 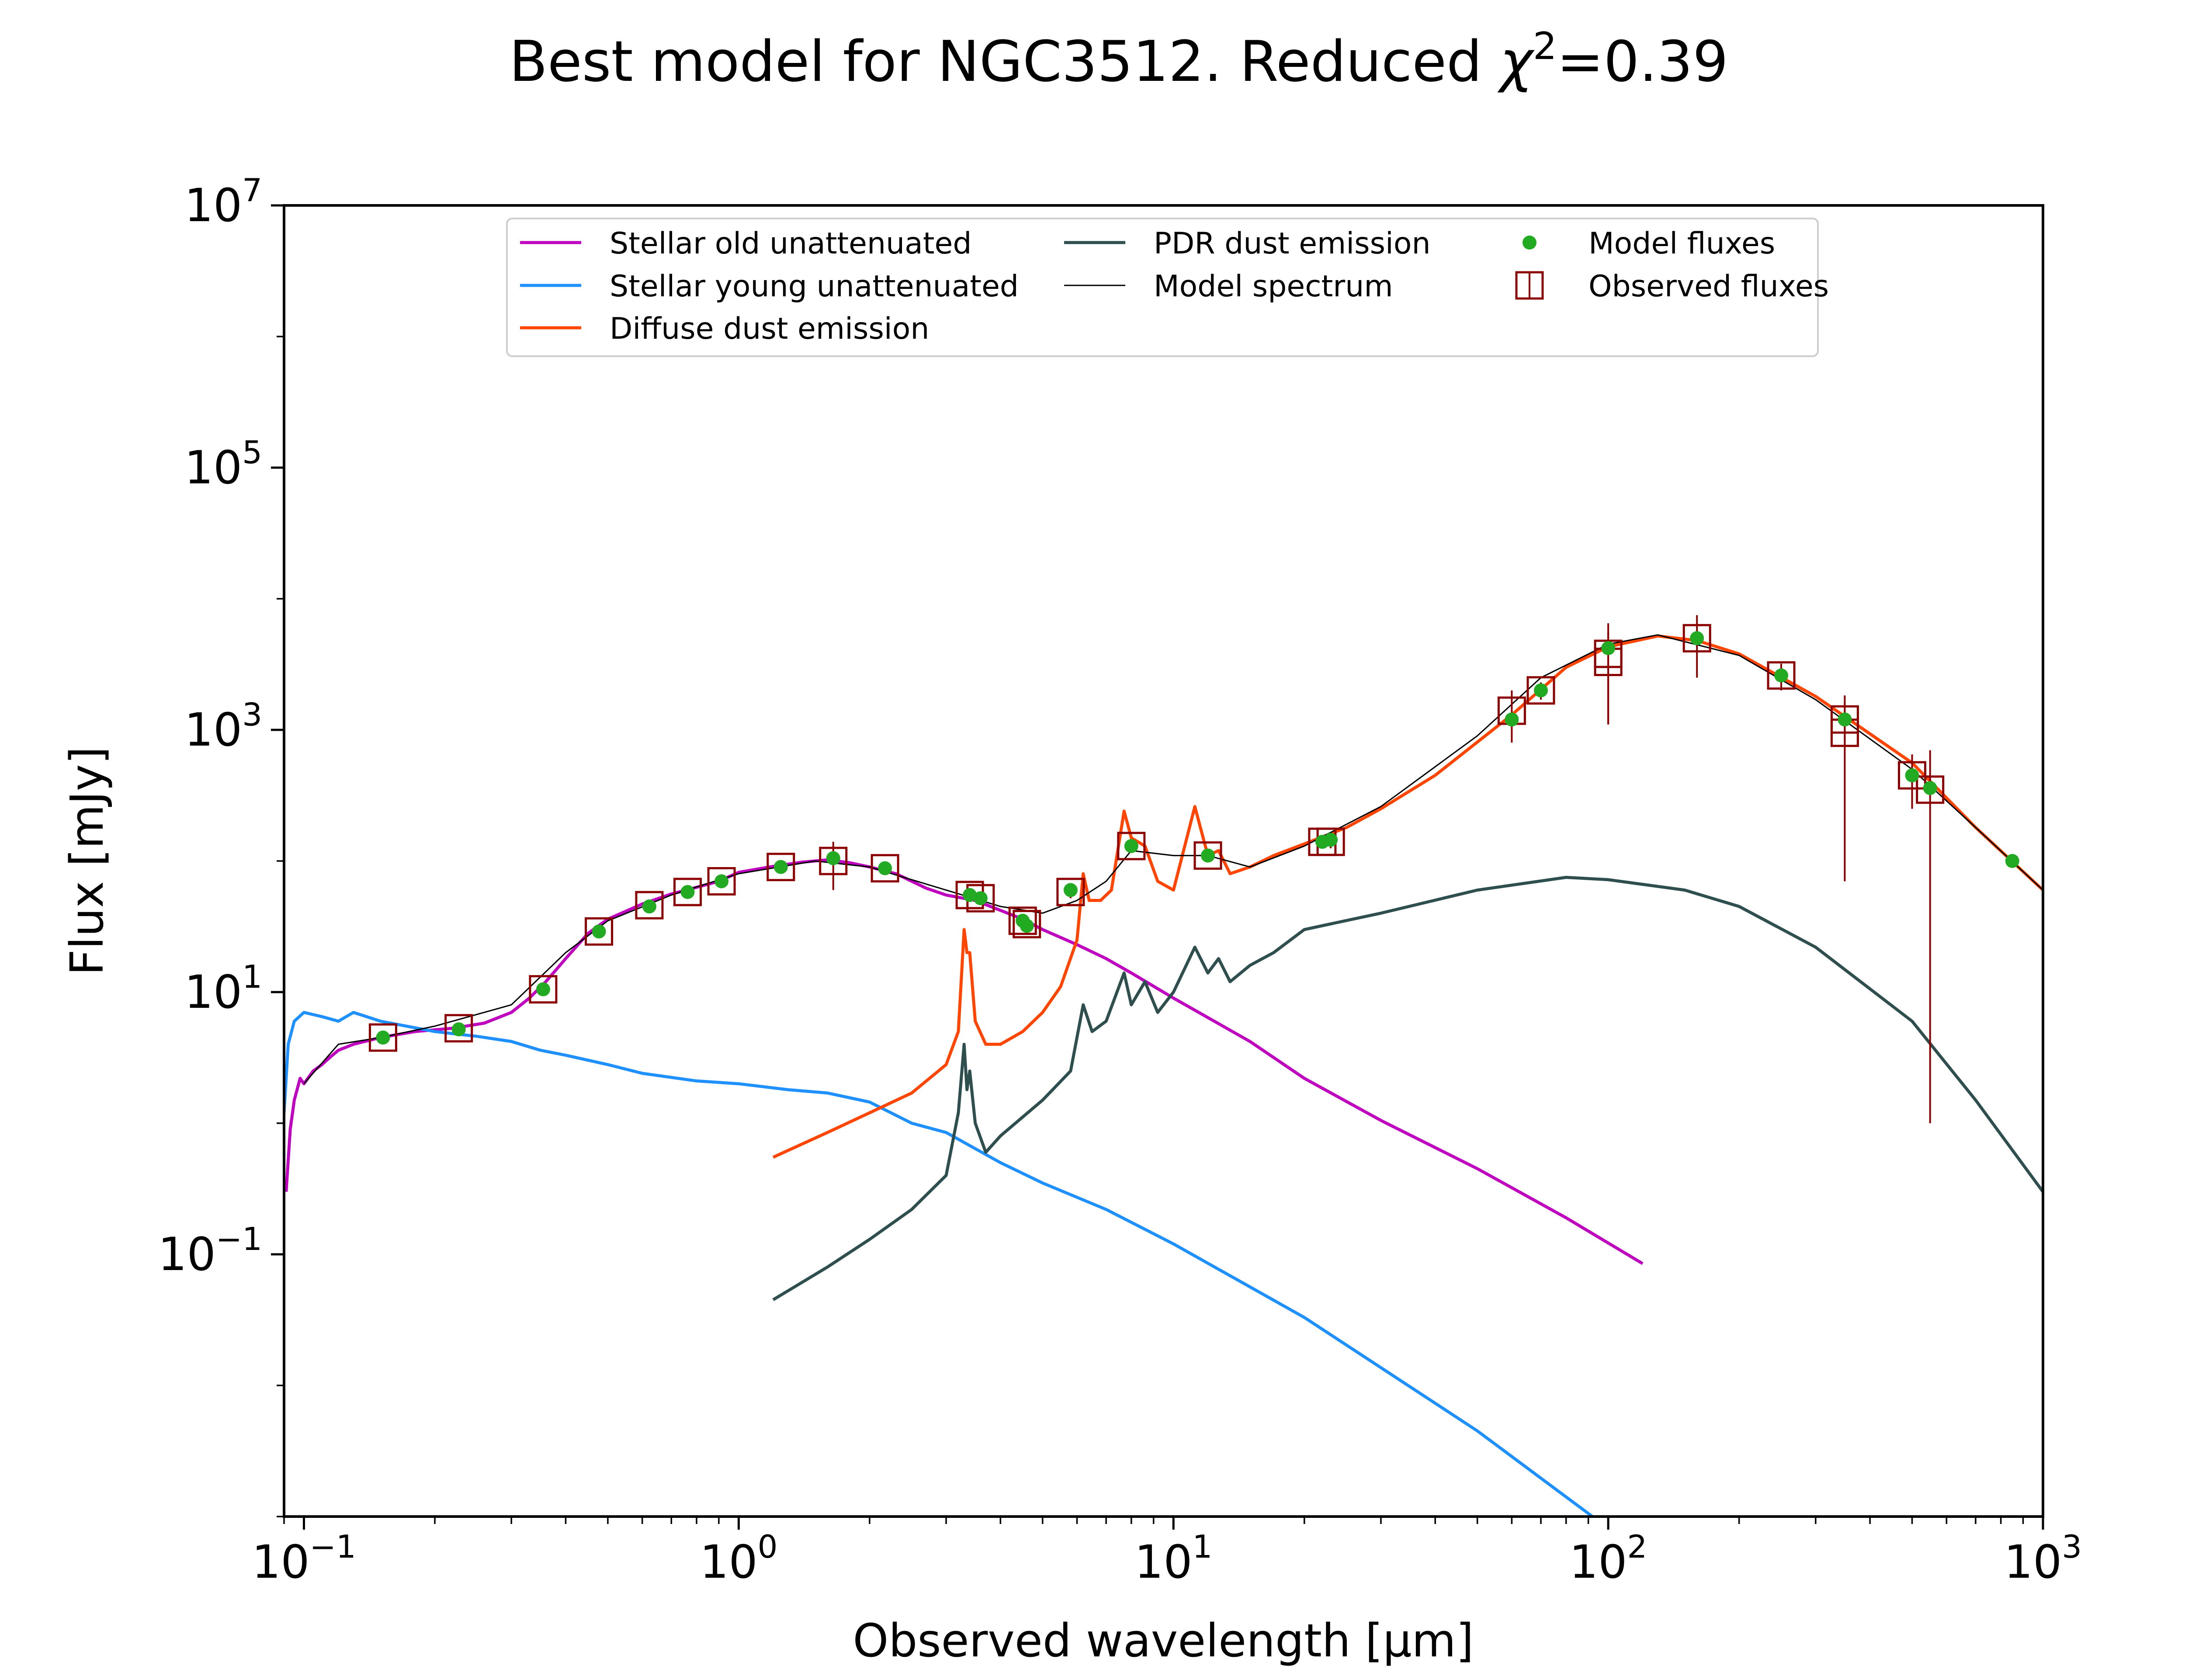 I want to click on legend-label-diffuse-dust-emission: Diffuse dust emission, so click(x=770, y=329).